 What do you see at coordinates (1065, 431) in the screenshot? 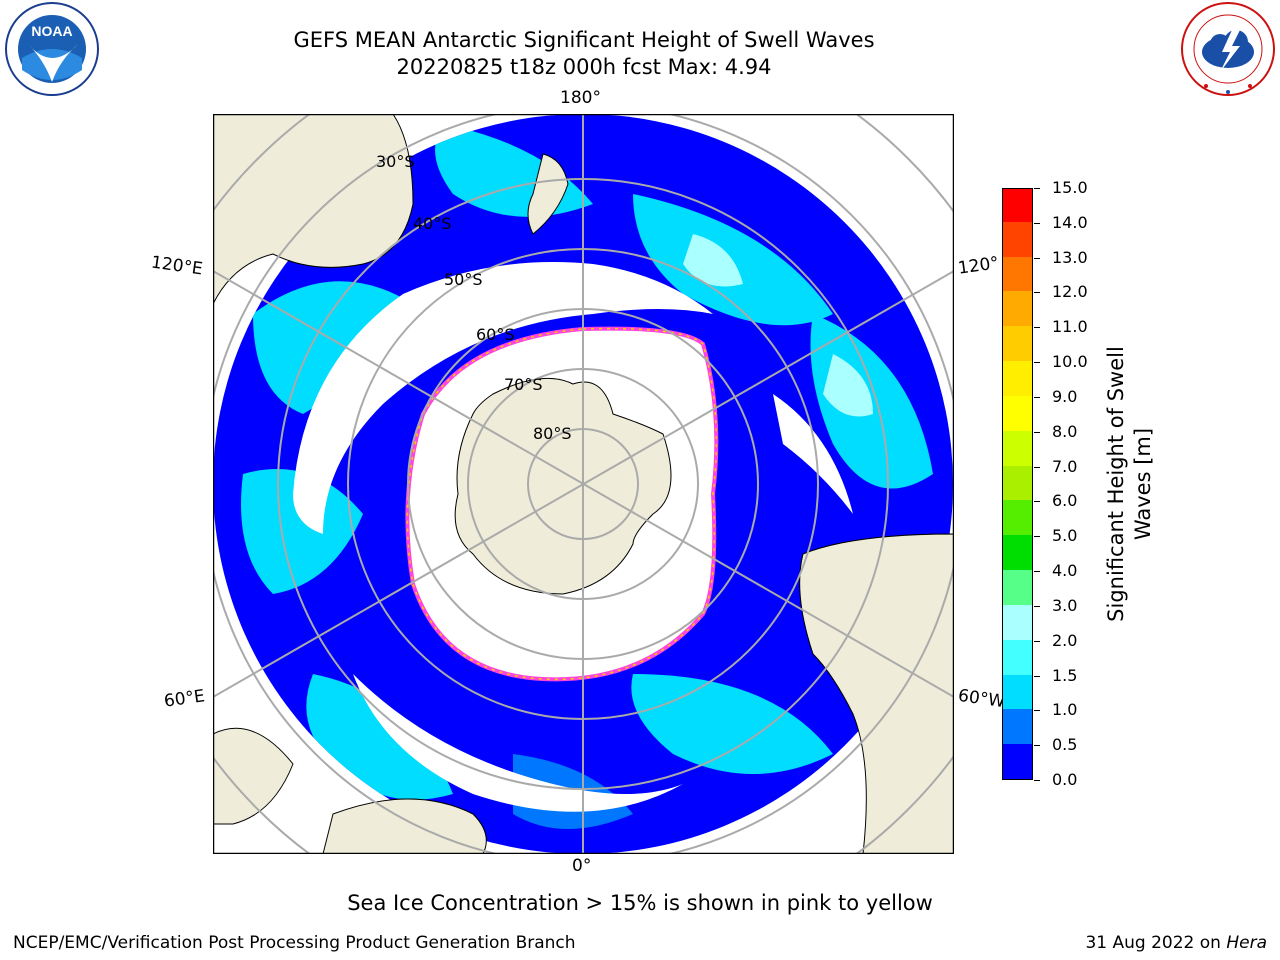
I see `colorbar-tick-label: 8.0` at bounding box center [1065, 431].